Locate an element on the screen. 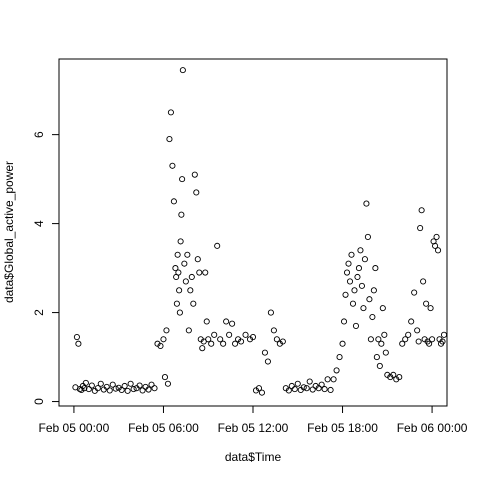 Image resolution: width=480 pixels, height=480 pixels. x-tick-label: Feb 06 00:00 is located at coordinates (432, 428).